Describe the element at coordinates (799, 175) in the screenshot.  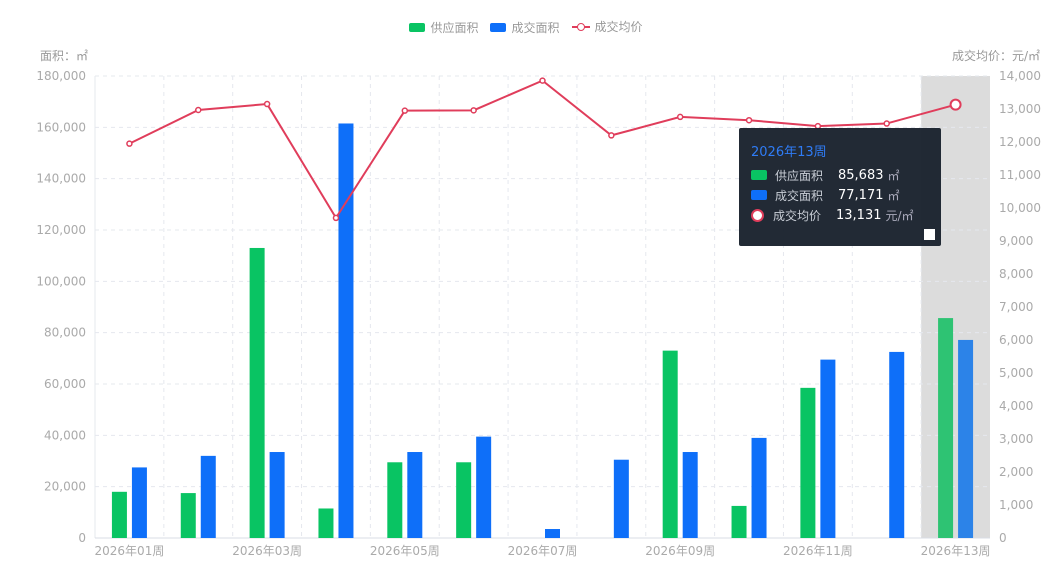
I see `tooltip-series-name: 供应面积` at that location.